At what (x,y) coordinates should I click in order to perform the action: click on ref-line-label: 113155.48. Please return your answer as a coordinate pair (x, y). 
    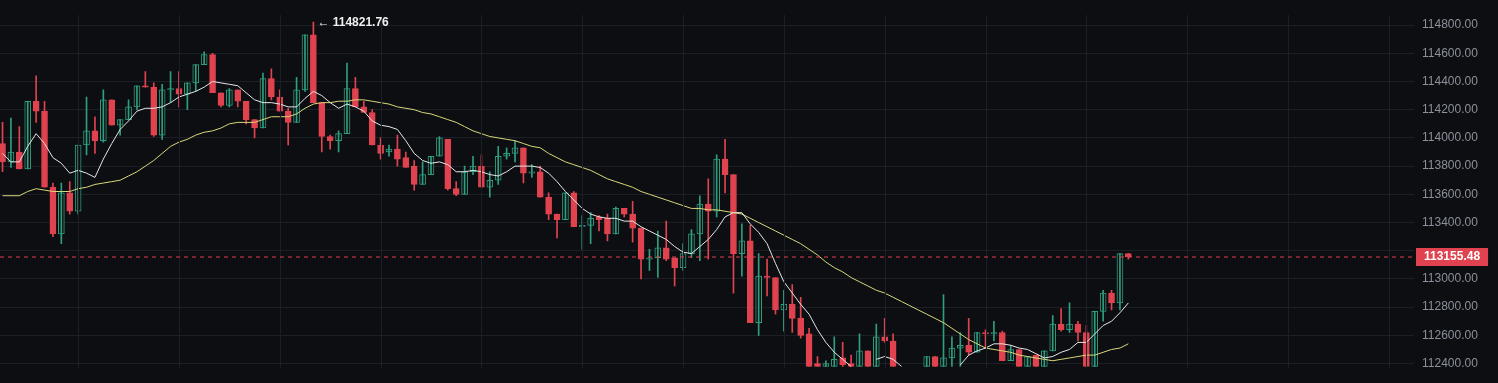
    Looking at the image, I should click on (1452, 256).